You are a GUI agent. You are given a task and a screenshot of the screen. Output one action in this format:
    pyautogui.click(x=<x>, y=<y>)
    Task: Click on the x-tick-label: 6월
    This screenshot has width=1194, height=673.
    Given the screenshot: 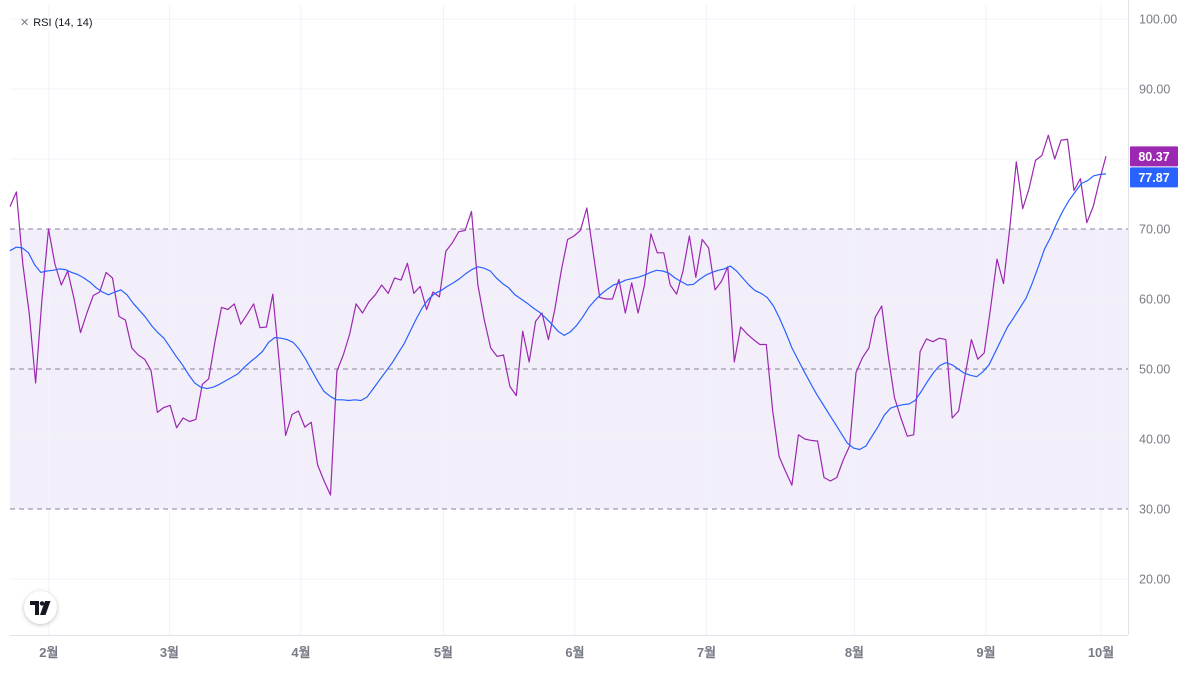 What is the action you would take?
    pyautogui.click(x=574, y=652)
    